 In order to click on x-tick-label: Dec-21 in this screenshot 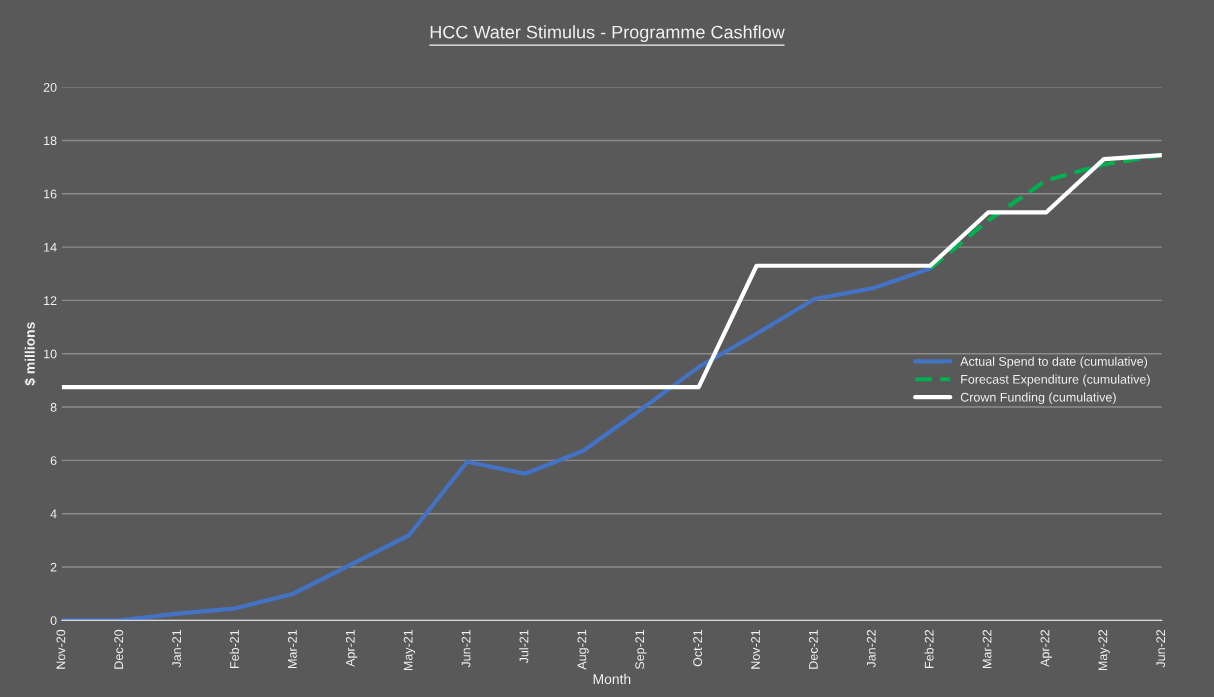, I will do `click(813, 649)`.